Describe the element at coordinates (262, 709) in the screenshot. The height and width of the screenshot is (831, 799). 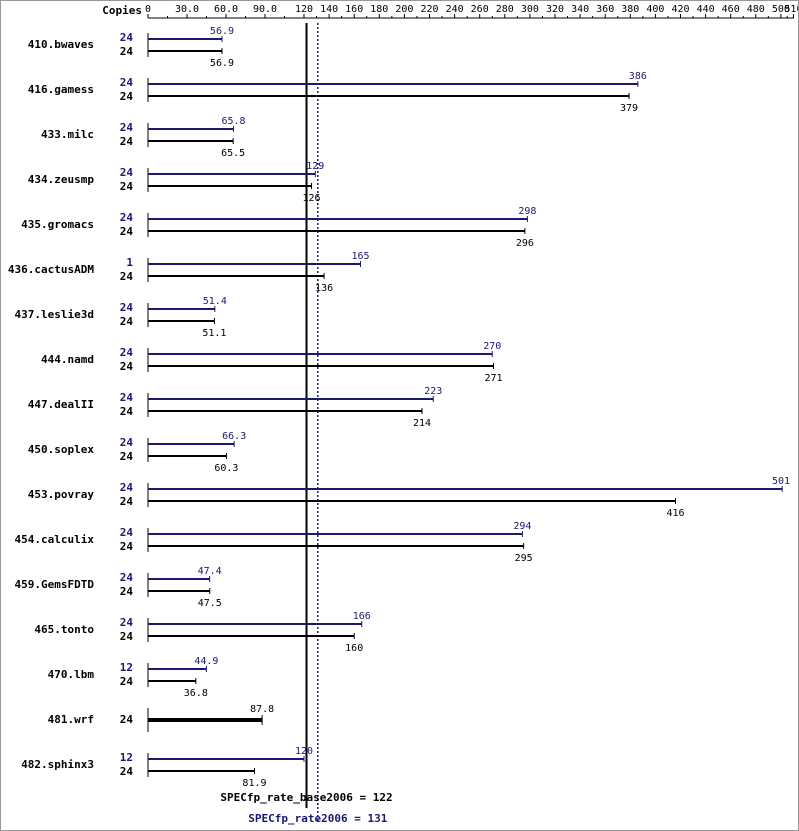
I see `combined-value-label: 87.8` at that location.